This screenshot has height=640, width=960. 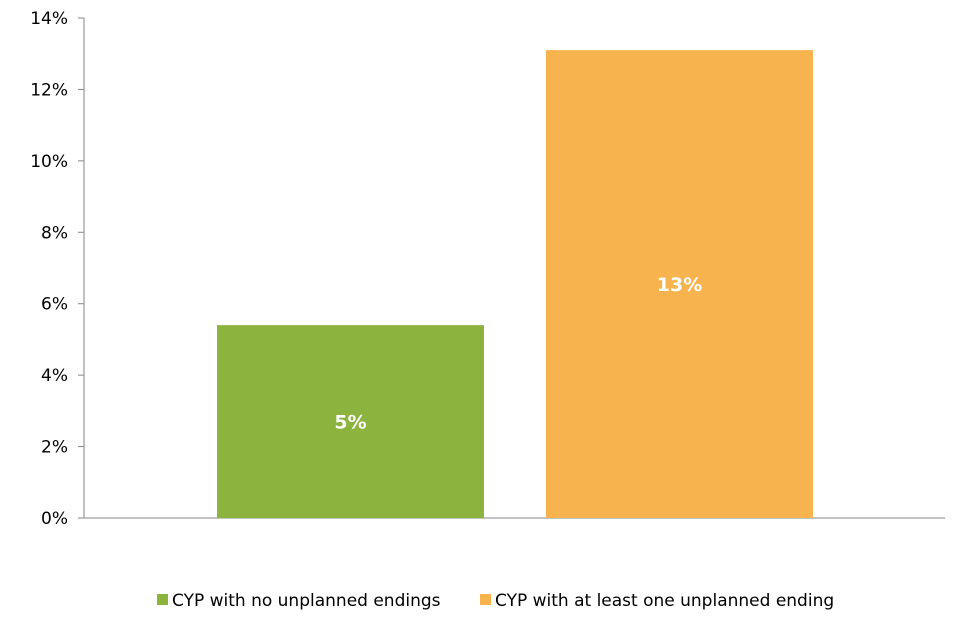 What do you see at coordinates (54, 376) in the screenshot?
I see `y-tick-label: 4%` at bounding box center [54, 376].